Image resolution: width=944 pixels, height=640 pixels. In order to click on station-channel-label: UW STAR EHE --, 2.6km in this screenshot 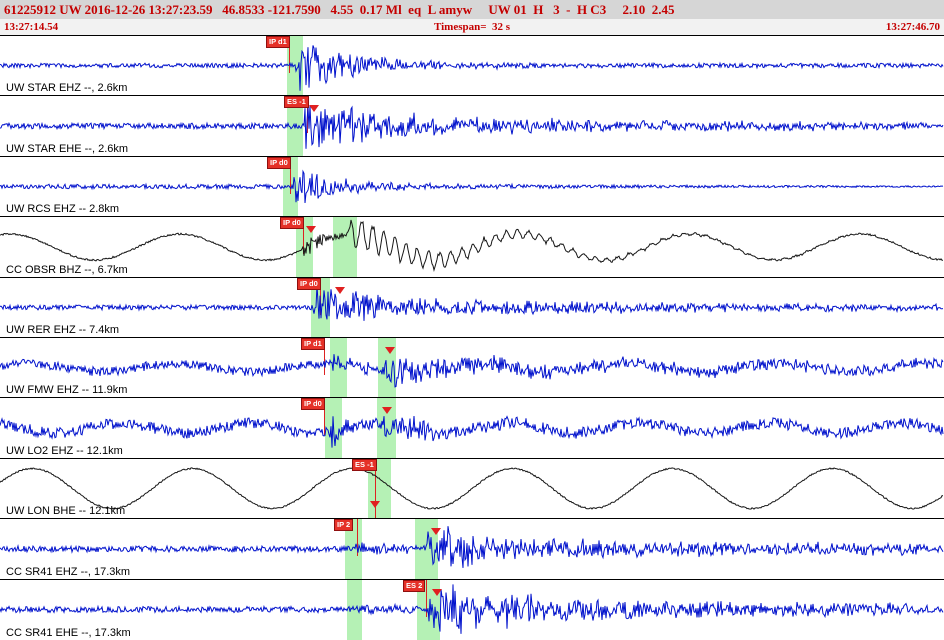, I will do `click(67, 149)`.